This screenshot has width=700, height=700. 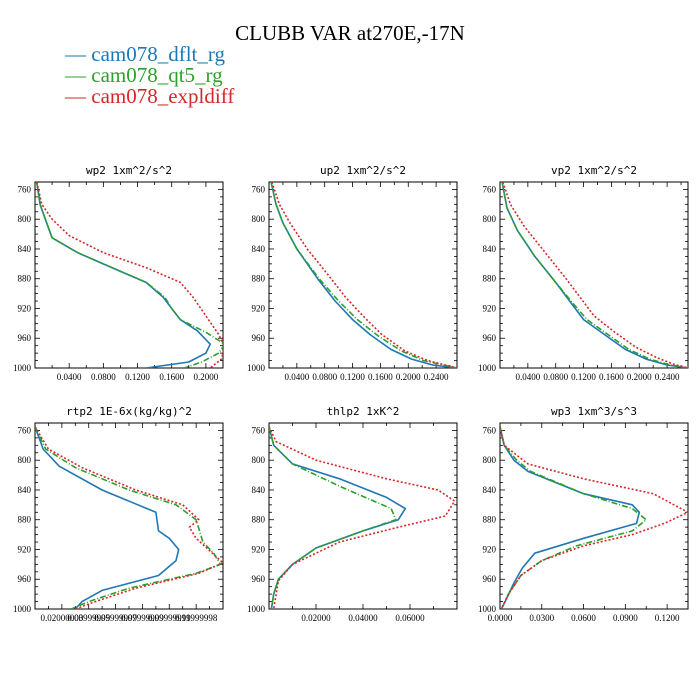 What do you see at coordinates (363, 411) in the screenshot?
I see `panel-title: thlp2 1xK^2` at bounding box center [363, 411].